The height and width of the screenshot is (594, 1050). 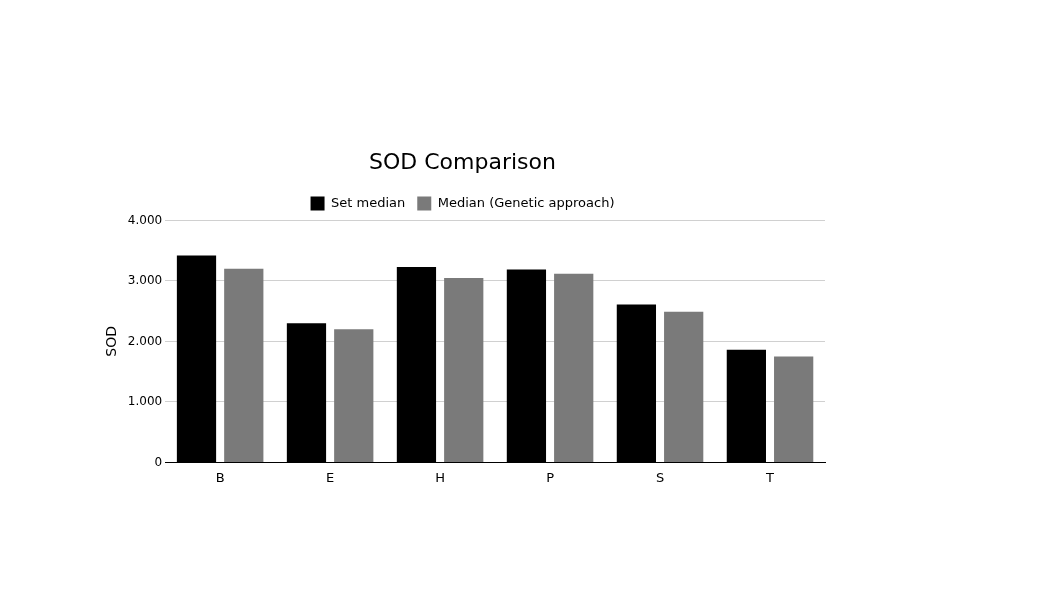 What do you see at coordinates (145, 401) in the screenshot?
I see `y-tick-label: 1.000` at bounding box center [145, 401].